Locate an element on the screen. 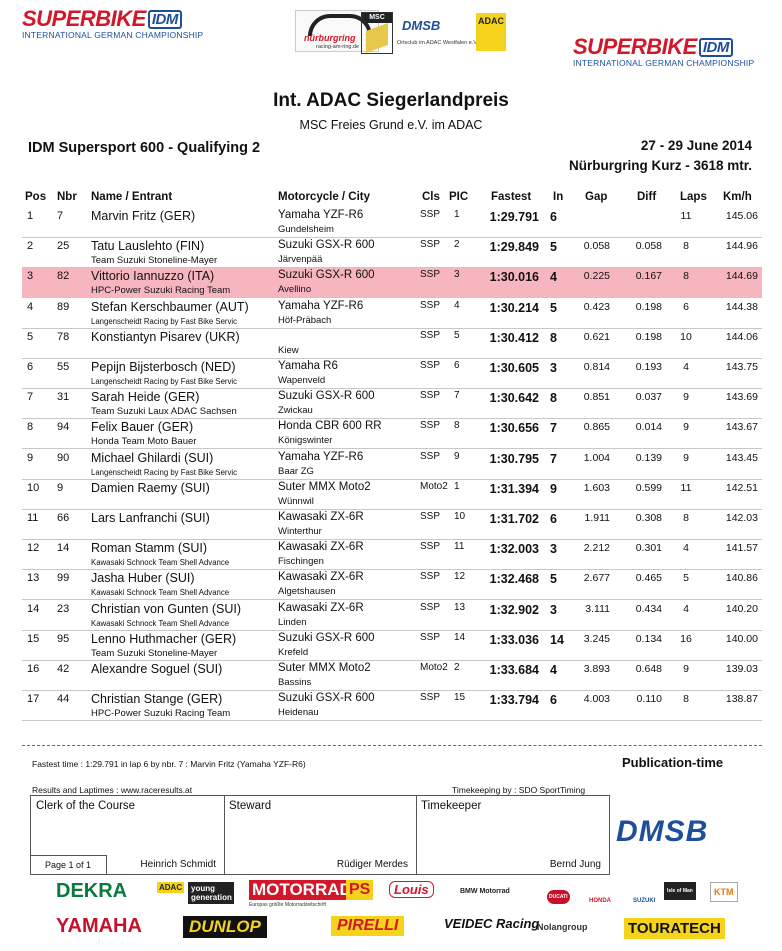 The image size is (782, 951). cell-name: Roman Stamm (SUI) is located at coordinates (149, 548).